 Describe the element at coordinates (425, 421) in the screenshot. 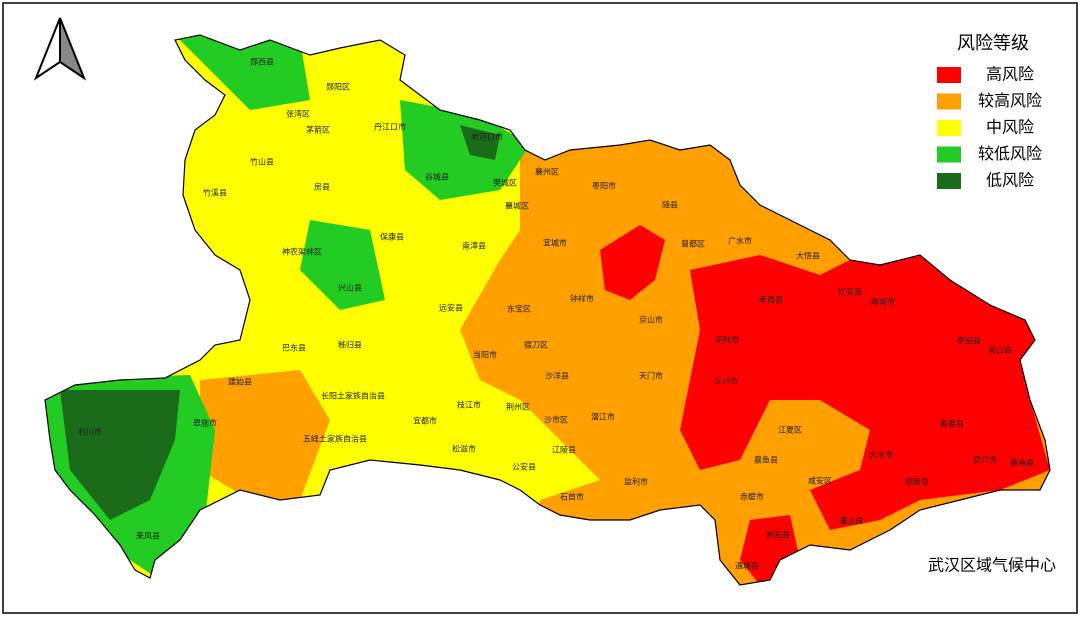

I see `place-label: 宜都市` at that location.